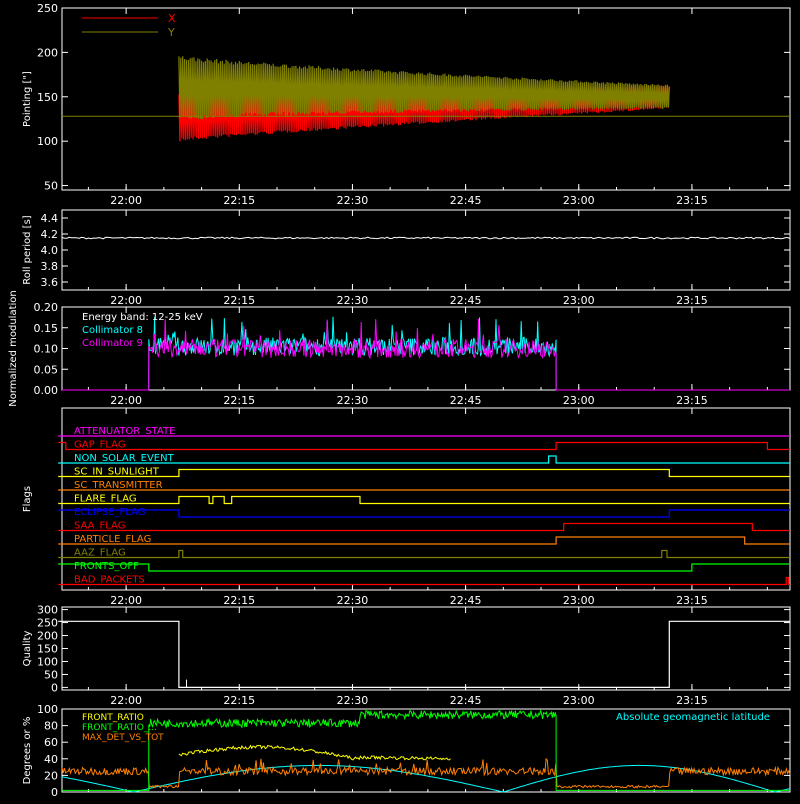 This screenshot has height=804, width=800. What do you see at coordinates (314, 752) in the screenshot?
I see `front-ratio-line` at bounding box center [314, 752].